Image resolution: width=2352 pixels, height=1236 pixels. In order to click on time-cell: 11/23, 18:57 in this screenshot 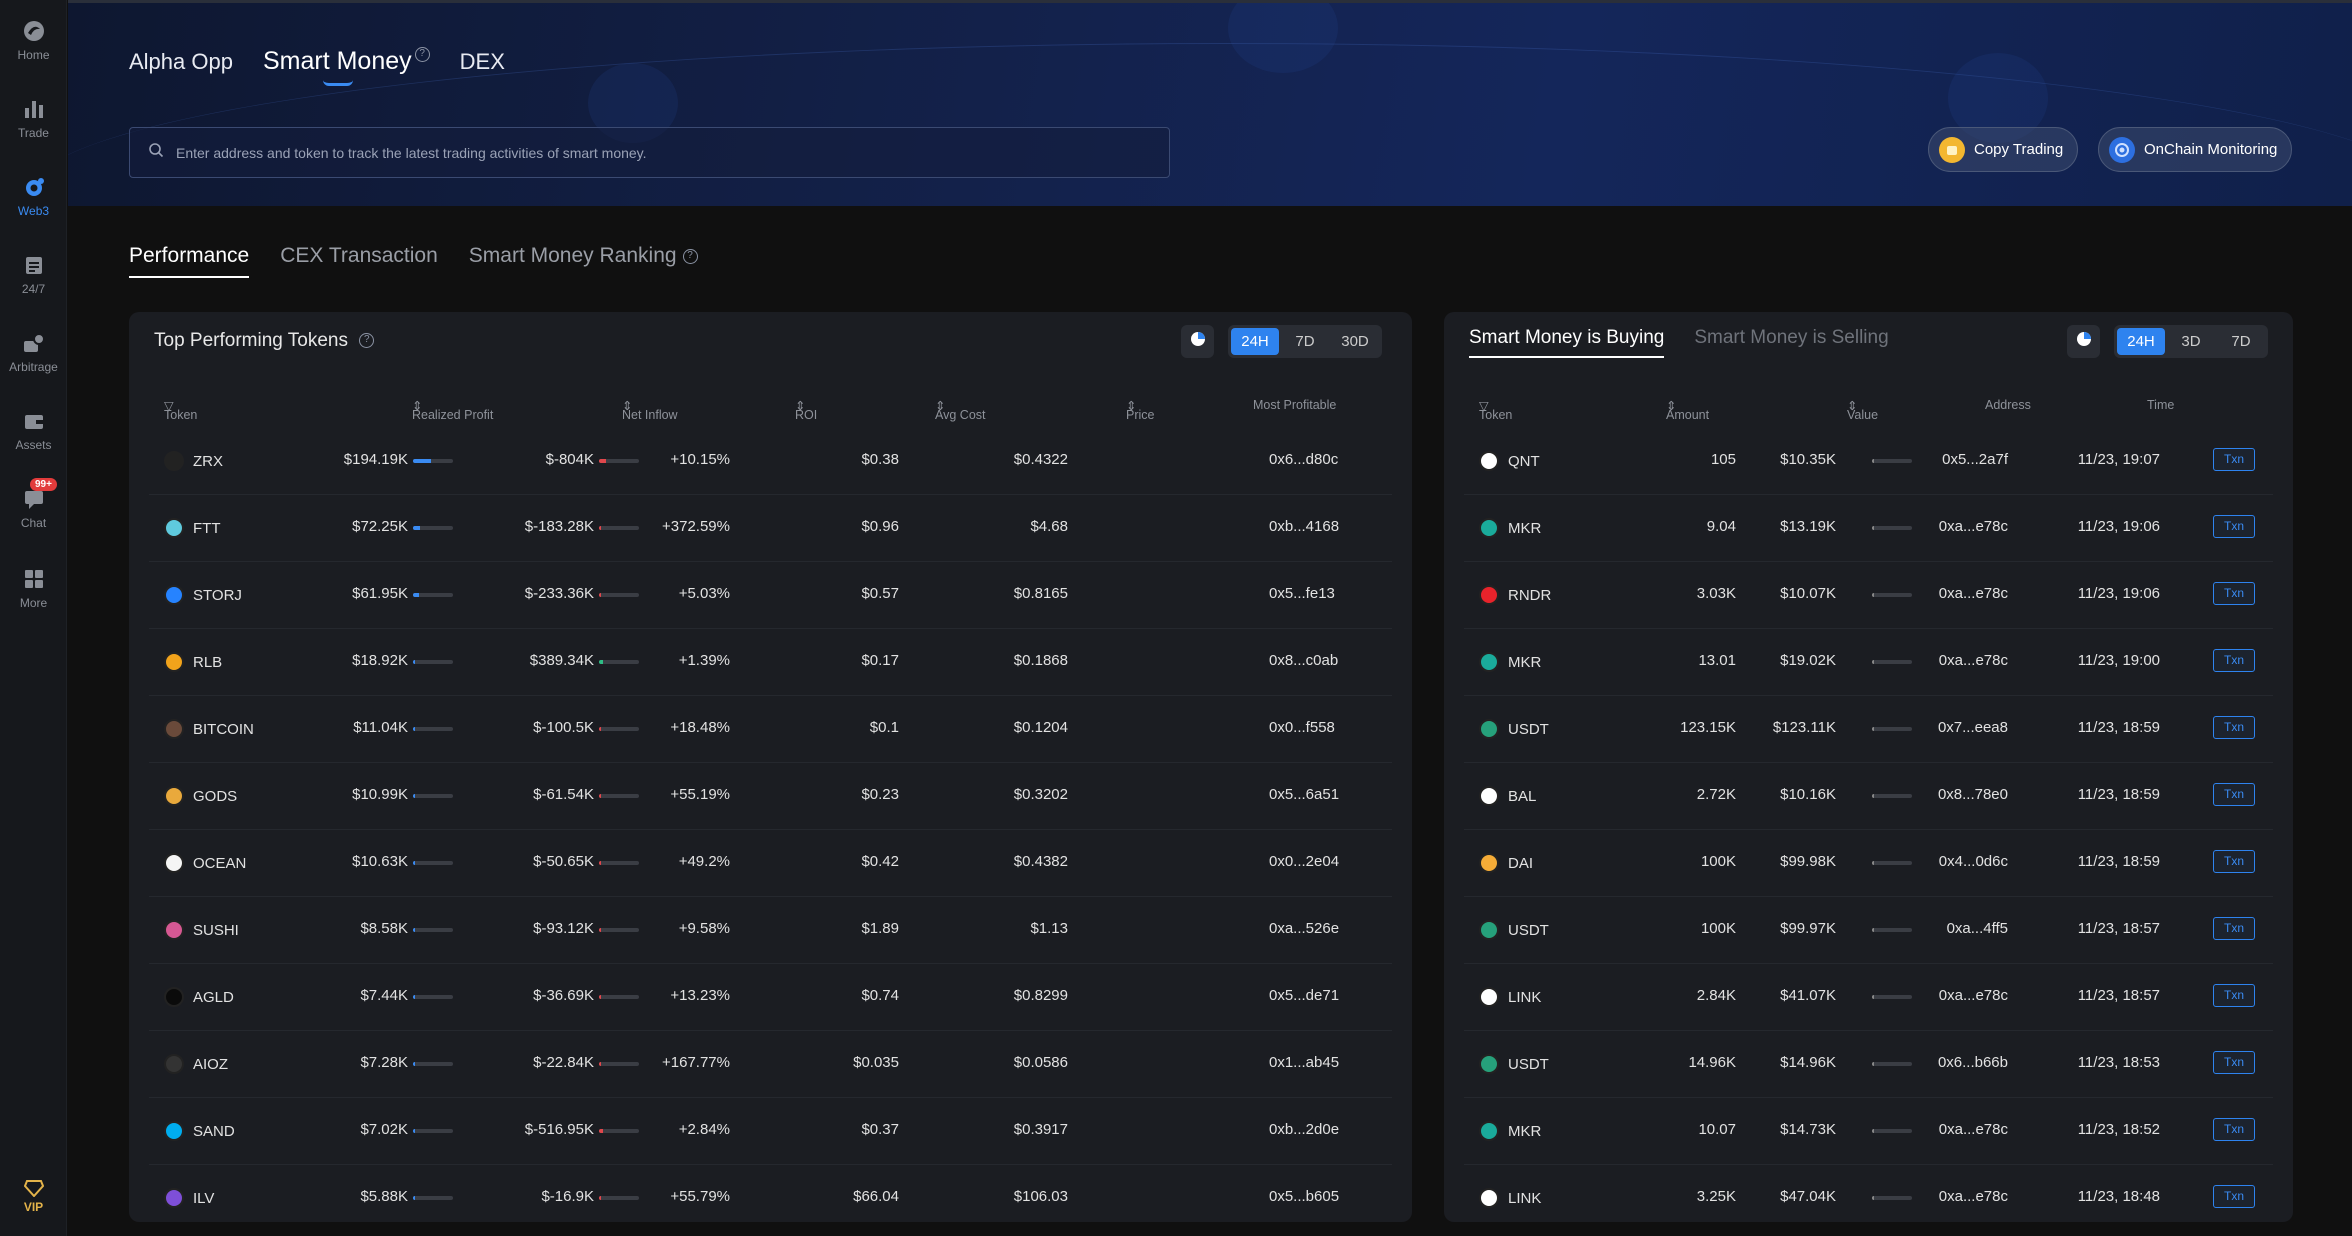, I will do `click(2118, 928)`.